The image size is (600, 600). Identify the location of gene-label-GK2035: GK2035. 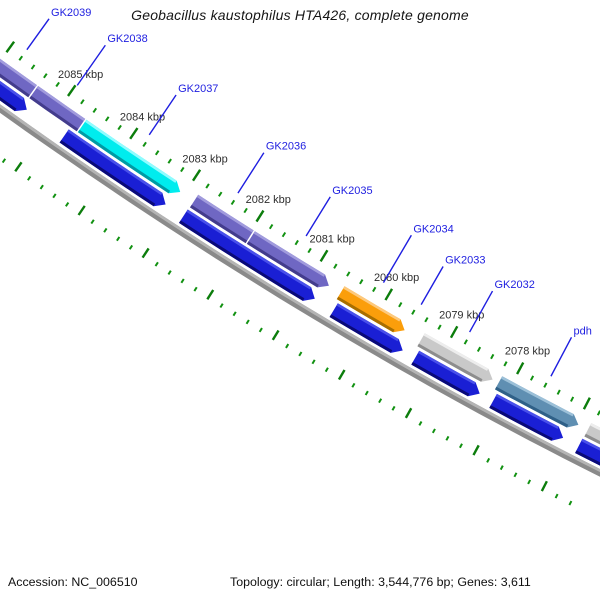
(352, 191).